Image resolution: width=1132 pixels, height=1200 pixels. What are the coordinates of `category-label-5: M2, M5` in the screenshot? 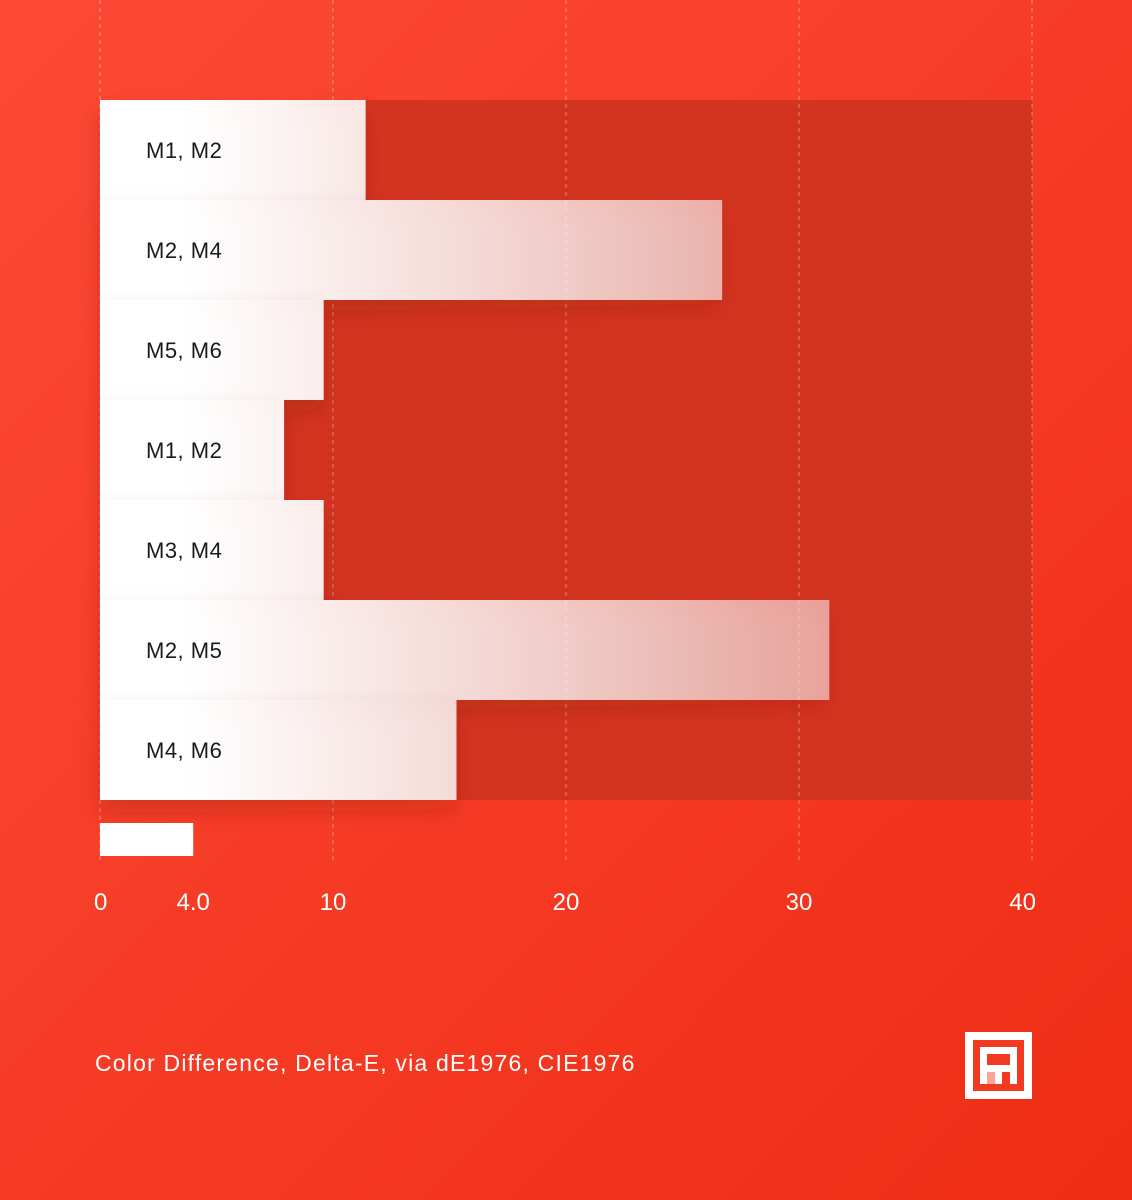 It's located at (184, 650).